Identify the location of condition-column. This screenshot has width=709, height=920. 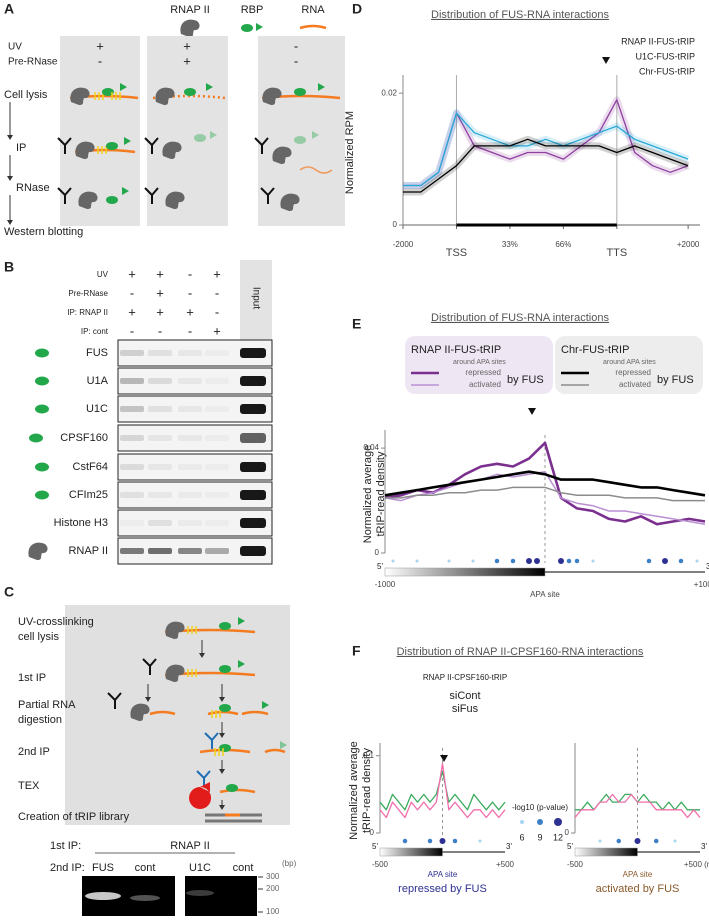
(187, 131).